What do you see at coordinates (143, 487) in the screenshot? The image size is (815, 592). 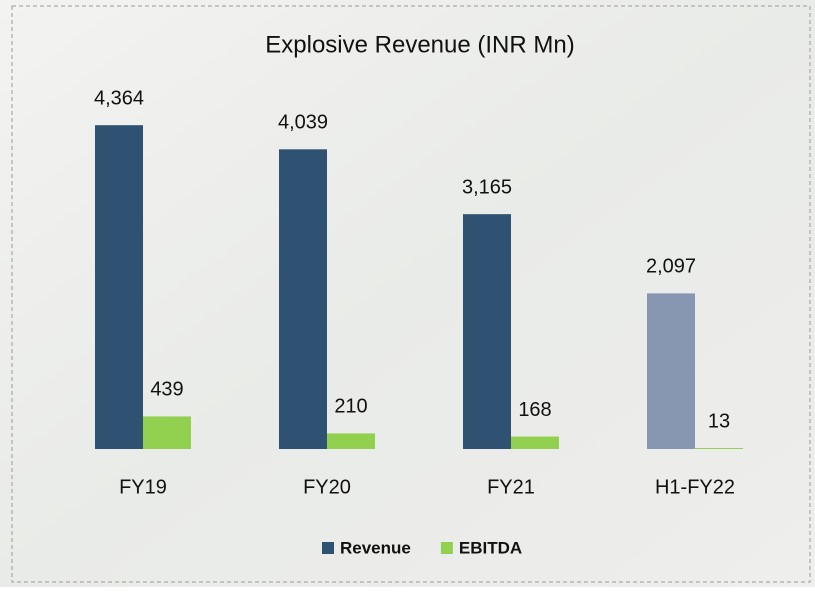 I see `x-tick-label: FY19` at bounding box center [143, 487].